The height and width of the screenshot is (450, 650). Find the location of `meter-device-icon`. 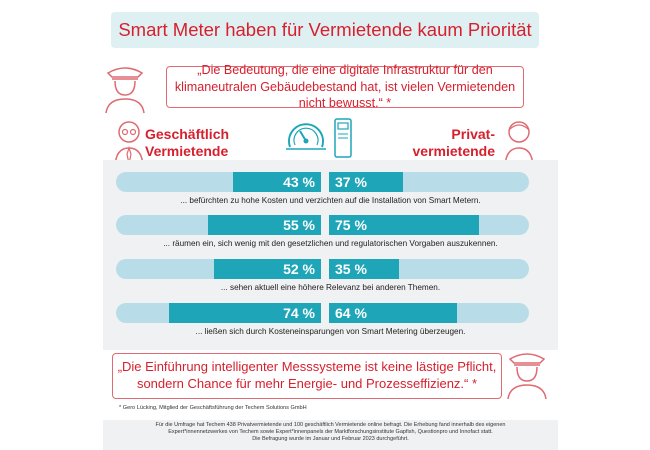

meter-device-icon is located at coordinates (343, 138).